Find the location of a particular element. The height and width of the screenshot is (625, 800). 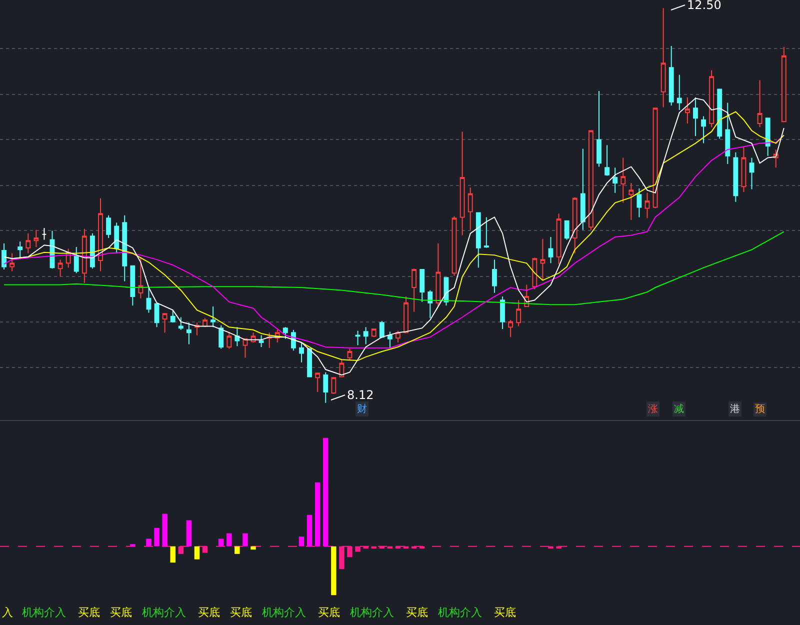

annotation: 涨 is located at coordinates (653, 409).